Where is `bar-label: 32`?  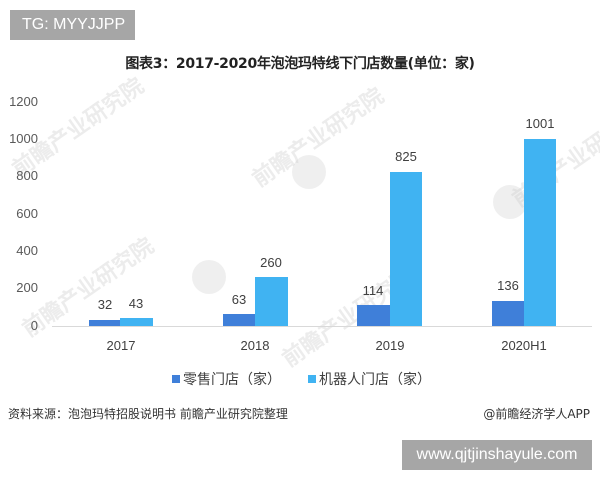
bar-label: 32 is located at coordinates (105, 304).